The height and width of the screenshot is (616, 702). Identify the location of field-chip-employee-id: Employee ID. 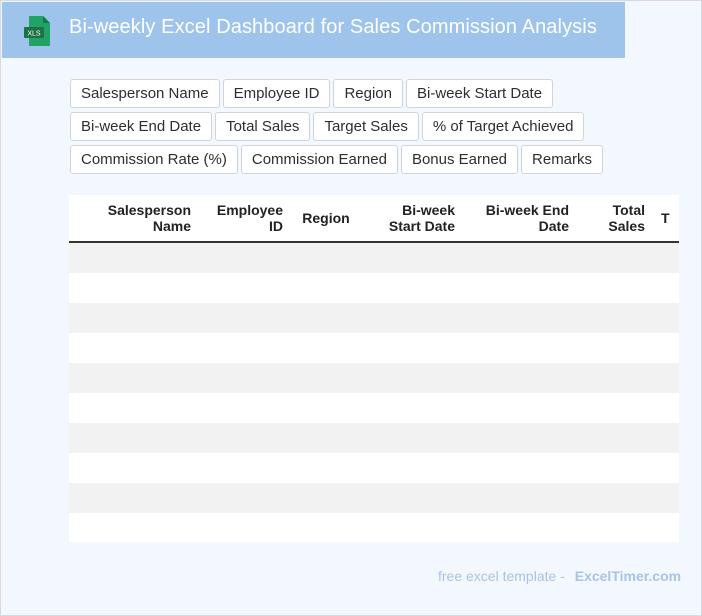
(276, 93).